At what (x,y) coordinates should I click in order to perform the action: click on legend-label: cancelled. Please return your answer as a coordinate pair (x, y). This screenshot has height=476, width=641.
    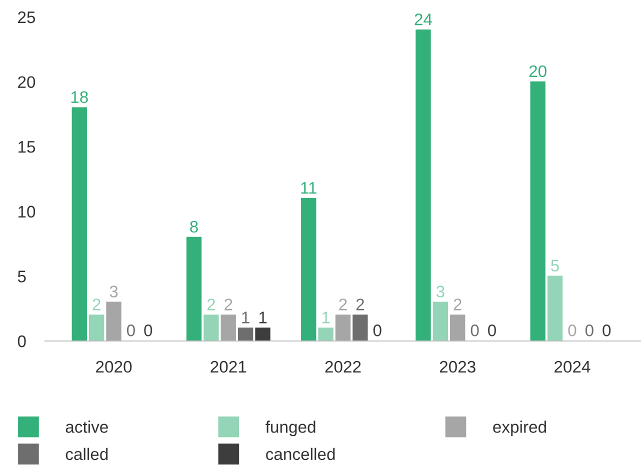
    Looking at the image, I should click on (300, 454).